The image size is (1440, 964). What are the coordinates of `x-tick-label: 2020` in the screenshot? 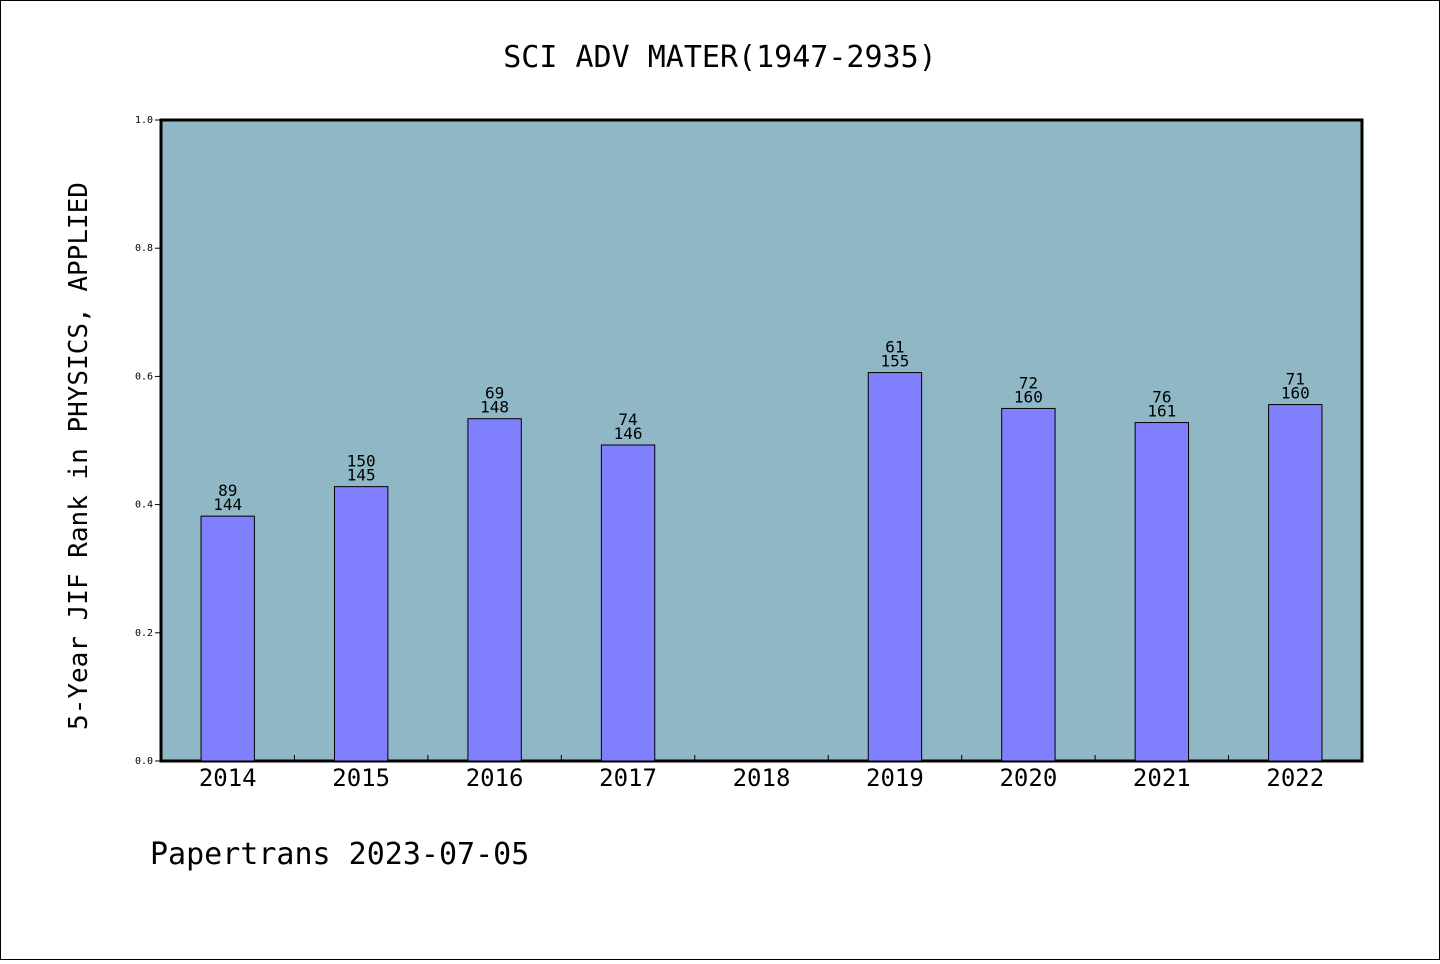 It's located at (1028, 778).